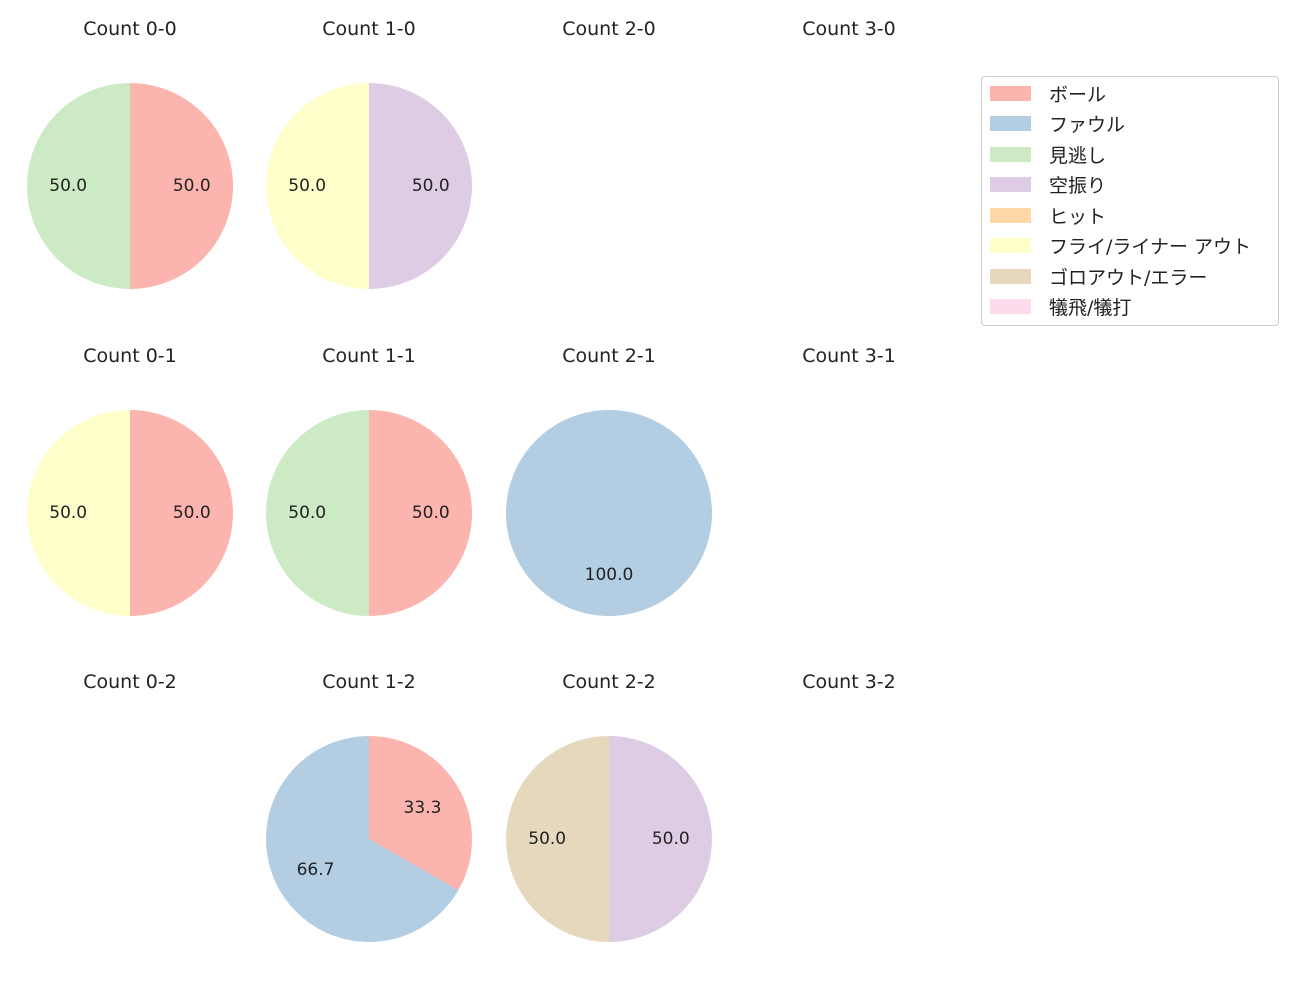 The image size is (1300, 1000). Describe the element at coordinates (316, 870) in the screenshot. I see `pie-slice-label: 66.7` at that location.